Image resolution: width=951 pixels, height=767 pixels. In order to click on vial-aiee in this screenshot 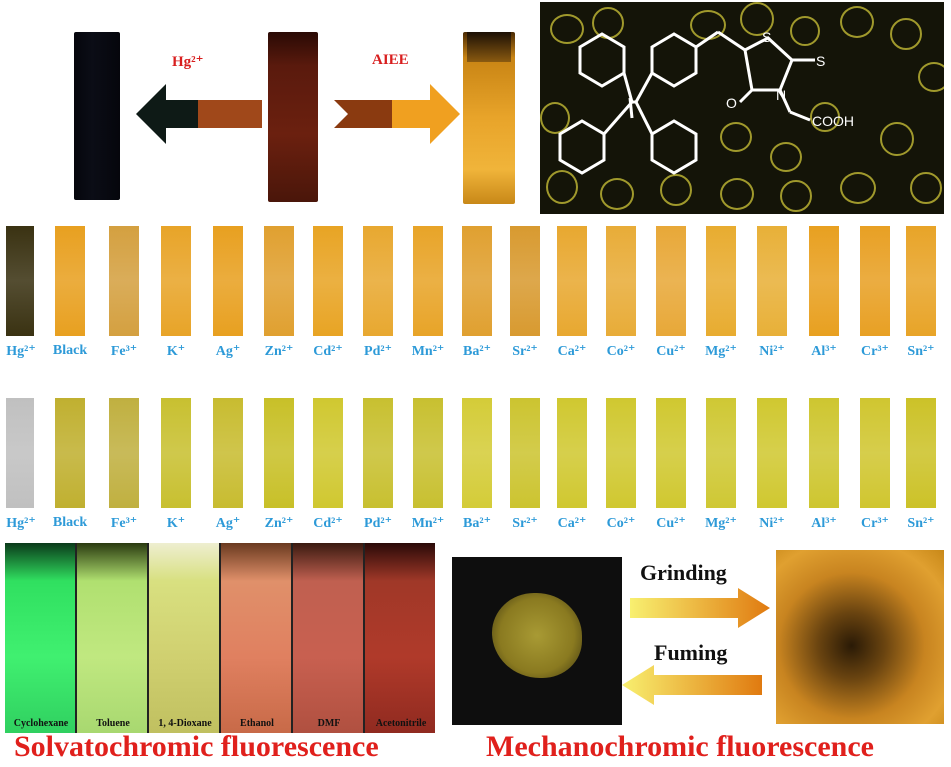, I will do `click(489, 118)`.